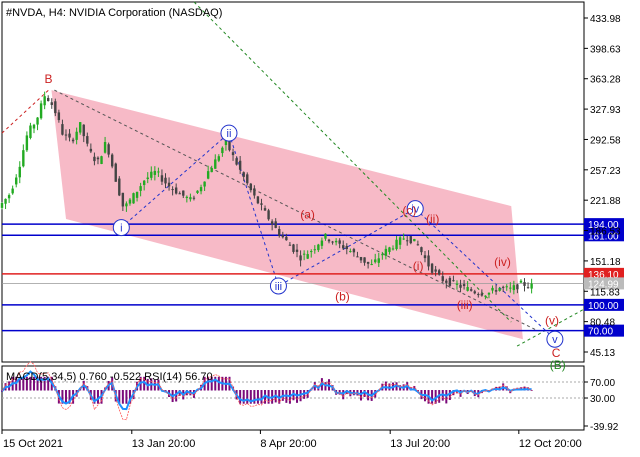 This screenshot has width=640, height=457. Describe the element at coordinates (602, 399) in the screenshot. I see `indicator-tick-label-1: 30.00` at that location.